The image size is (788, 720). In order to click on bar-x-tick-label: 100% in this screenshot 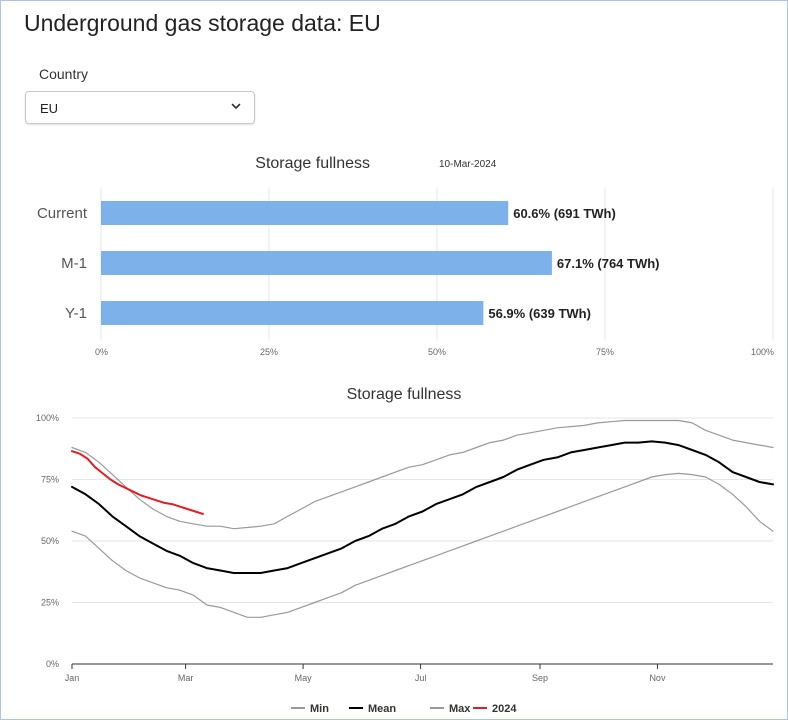, I will do `click(762, 352)`.